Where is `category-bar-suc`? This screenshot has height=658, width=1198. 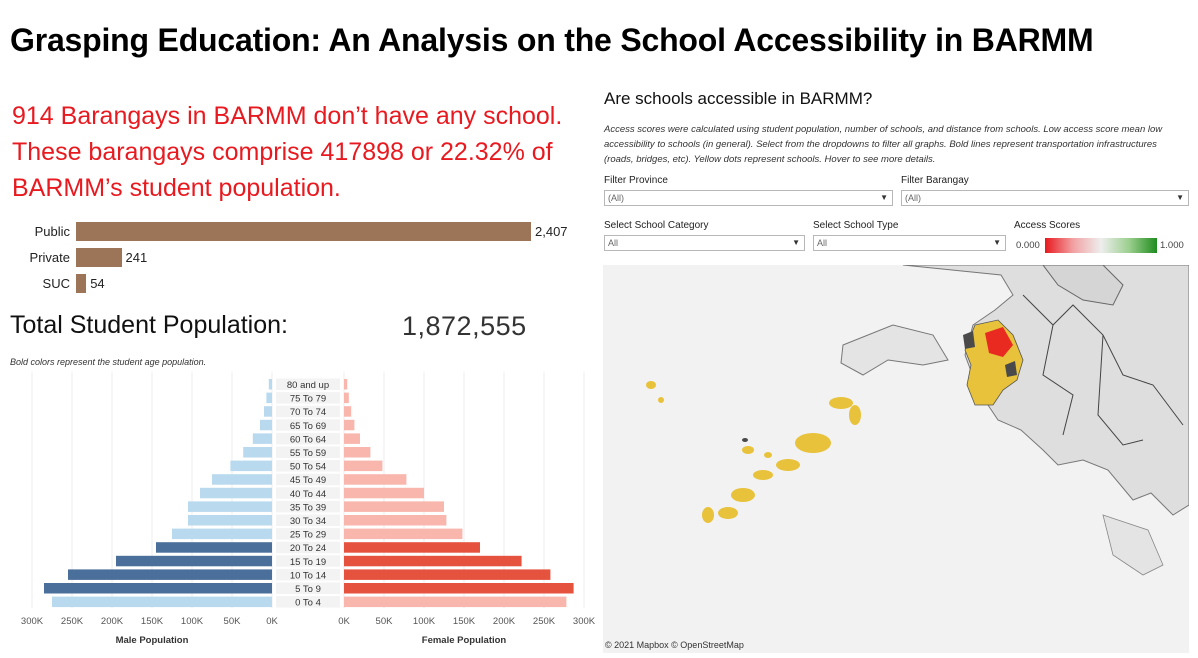
category-bar-suc is located at coordinates (81, 283).